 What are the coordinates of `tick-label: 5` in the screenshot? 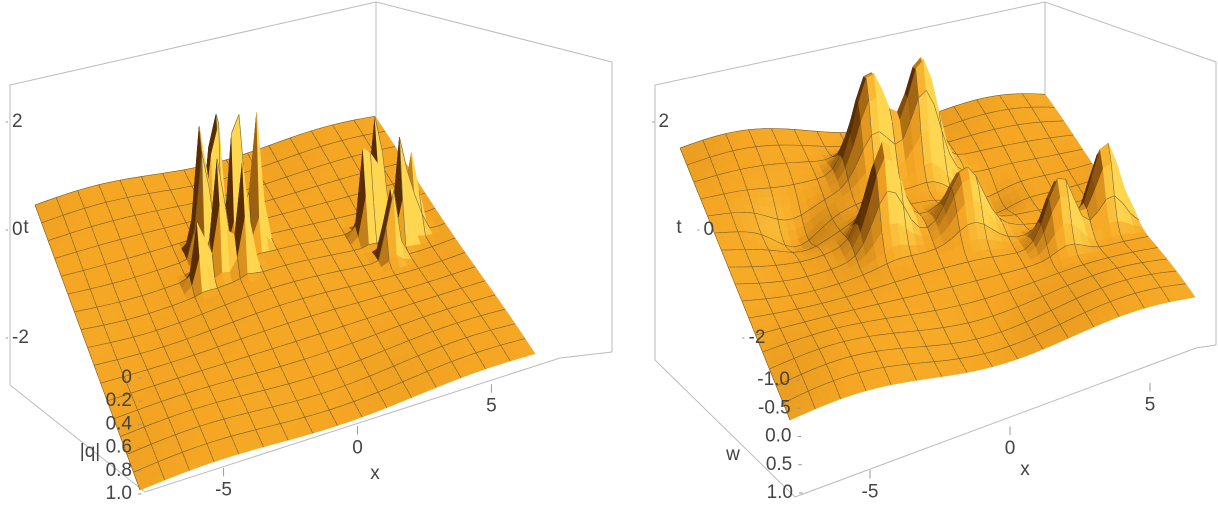 It's located at (491, 406).